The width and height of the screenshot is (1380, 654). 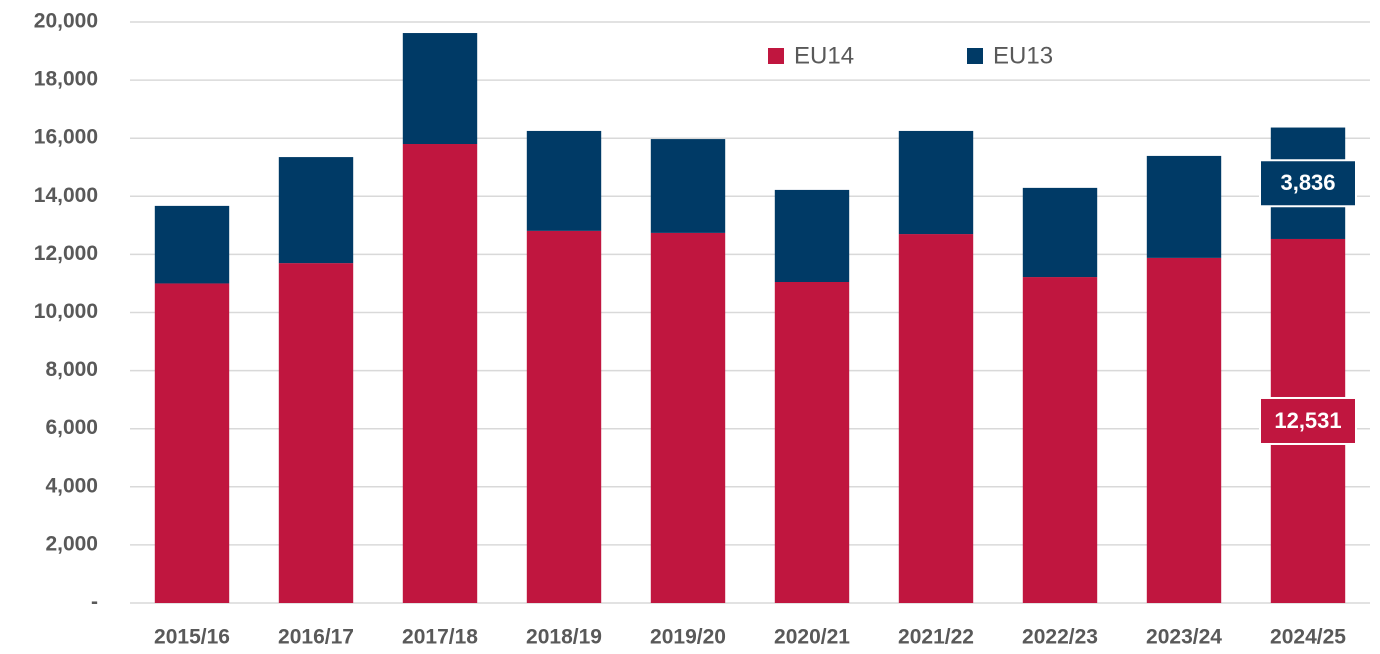 What do you see at coordinates (66, 253) in the screenshot?
I see `y-tick-label: 12,000` at bounding box center [66, 253].